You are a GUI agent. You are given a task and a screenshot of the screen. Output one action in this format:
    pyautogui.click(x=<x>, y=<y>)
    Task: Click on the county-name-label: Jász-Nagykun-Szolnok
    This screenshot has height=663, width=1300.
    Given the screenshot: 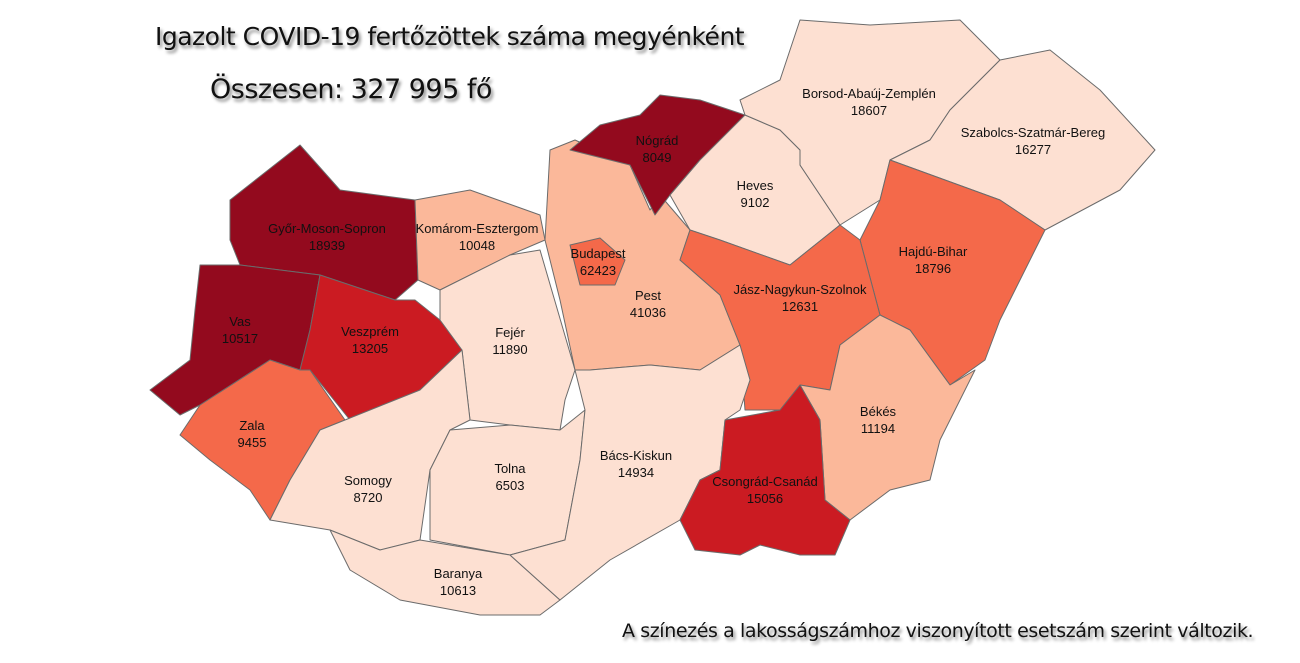 What is the action you would take?
    pyautogui.click(x=800, y=289)
    